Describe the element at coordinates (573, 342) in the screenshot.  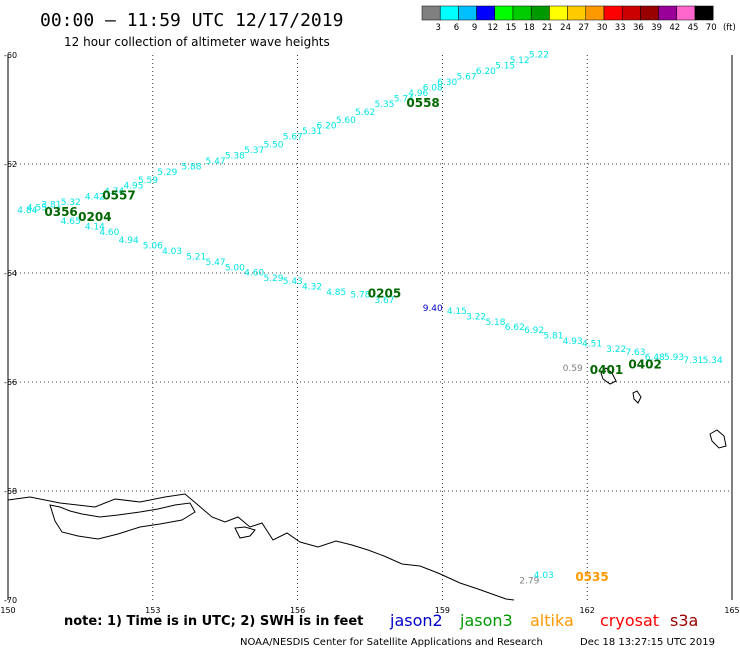
I see `wave-height-label: 4.93` at that location.